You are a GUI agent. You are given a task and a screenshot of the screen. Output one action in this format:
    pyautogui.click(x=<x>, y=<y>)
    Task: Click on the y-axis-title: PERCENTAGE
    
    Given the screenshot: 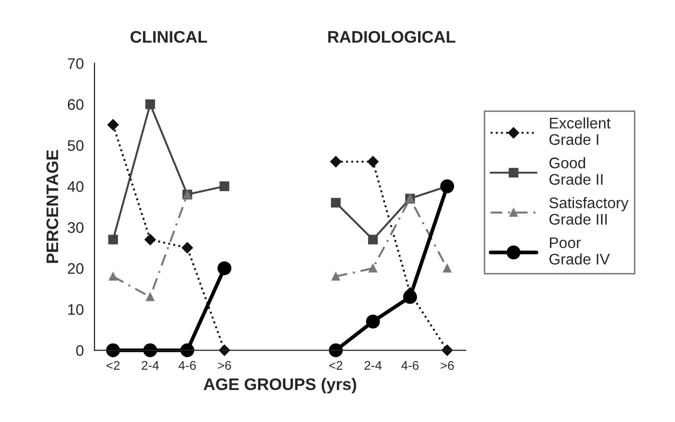 What is the action you would take?
    pyautogui.click(x=52, y=206)
    